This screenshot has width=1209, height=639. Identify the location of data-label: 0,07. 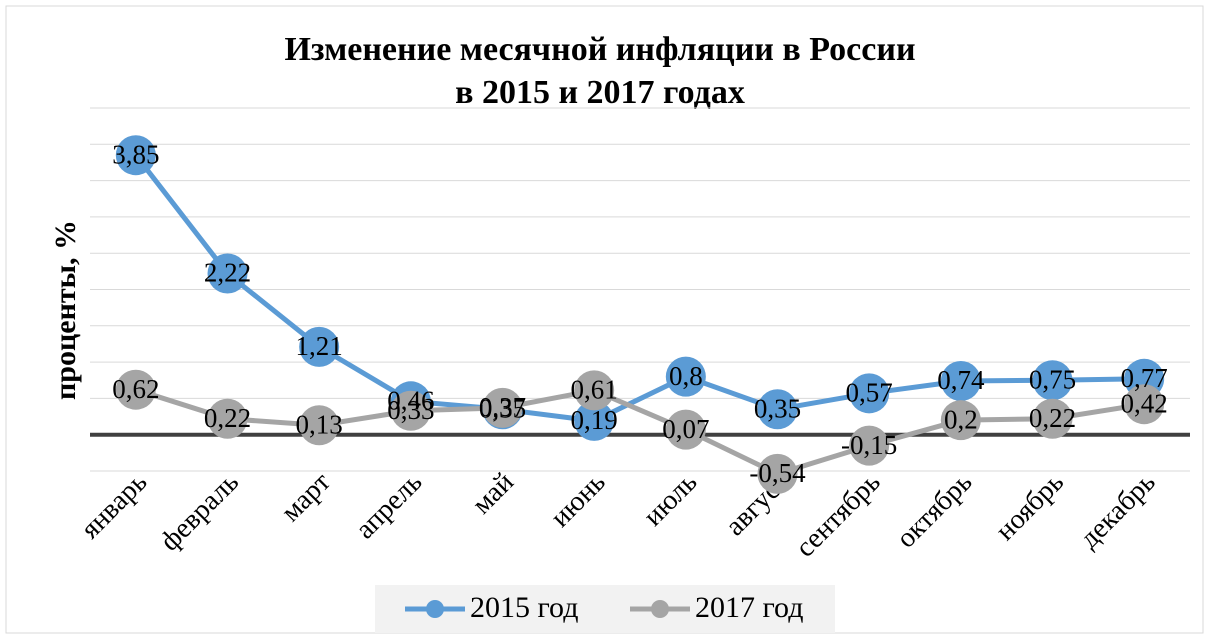
(685, 429).